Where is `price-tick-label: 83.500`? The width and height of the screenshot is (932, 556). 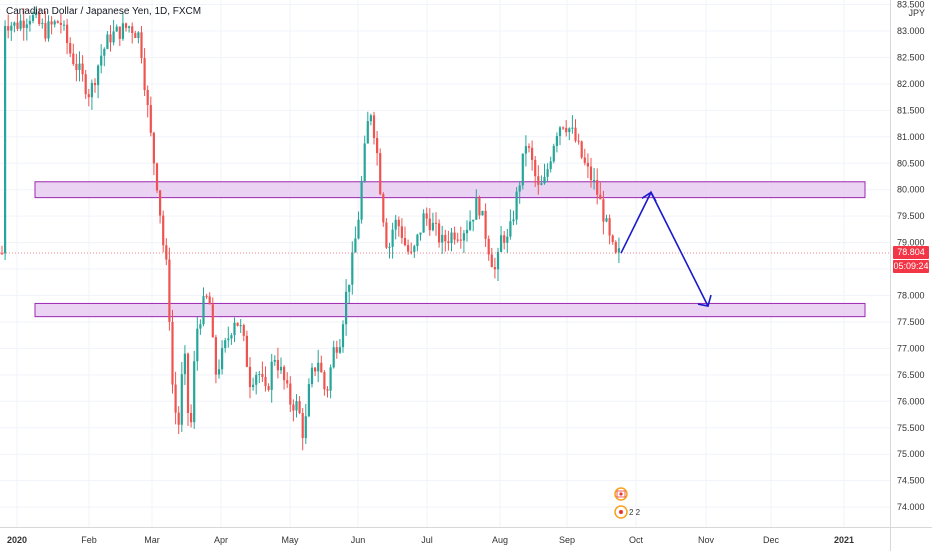 price-tick-label: 83.500 is located at coordinates (911, 5).